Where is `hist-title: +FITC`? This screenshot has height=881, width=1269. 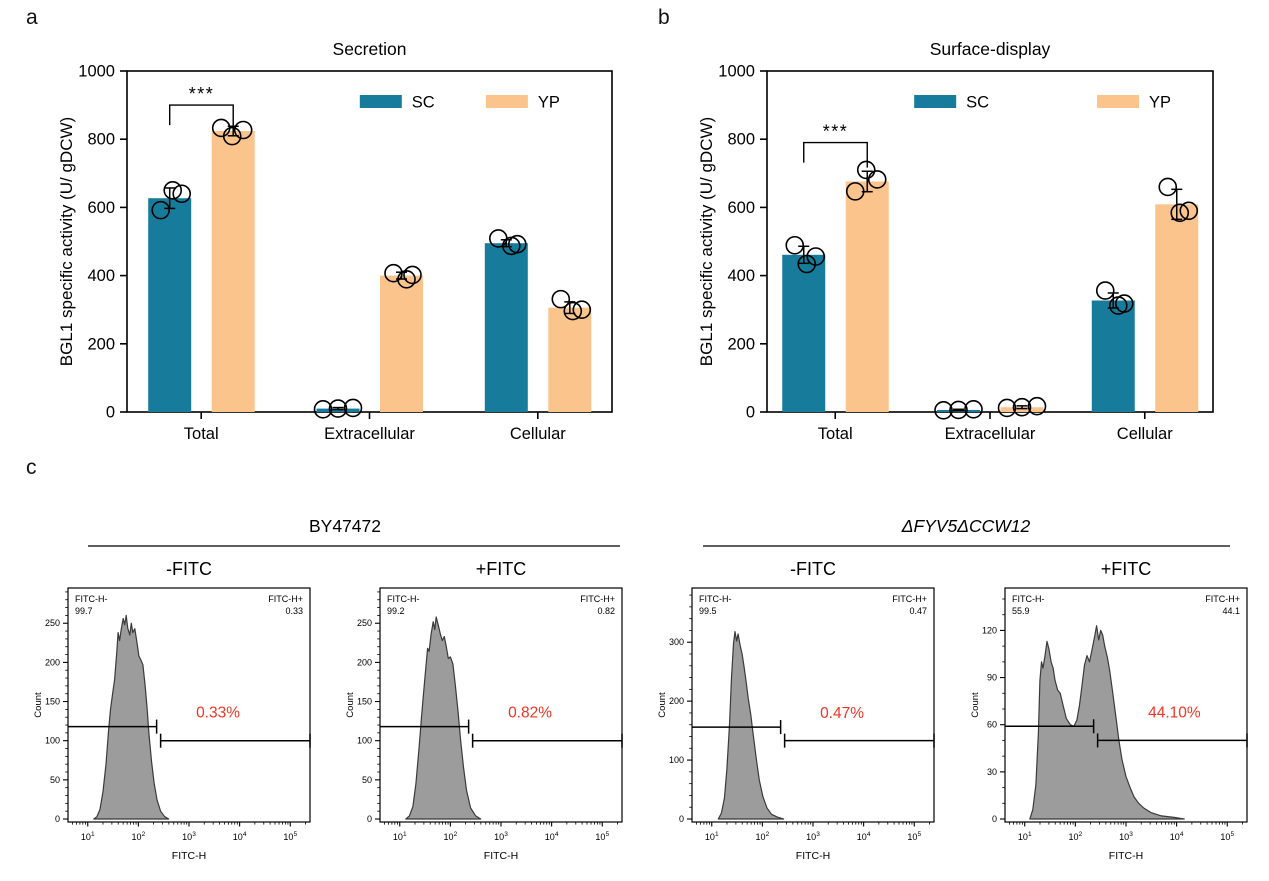 hist-title: +FITC is located at coordinates (501, 569).